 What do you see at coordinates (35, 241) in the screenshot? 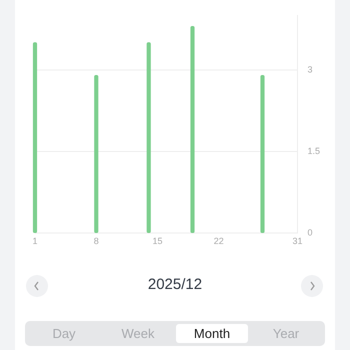
I see `x-tick-label: 1` at bounding box center [35, 241].